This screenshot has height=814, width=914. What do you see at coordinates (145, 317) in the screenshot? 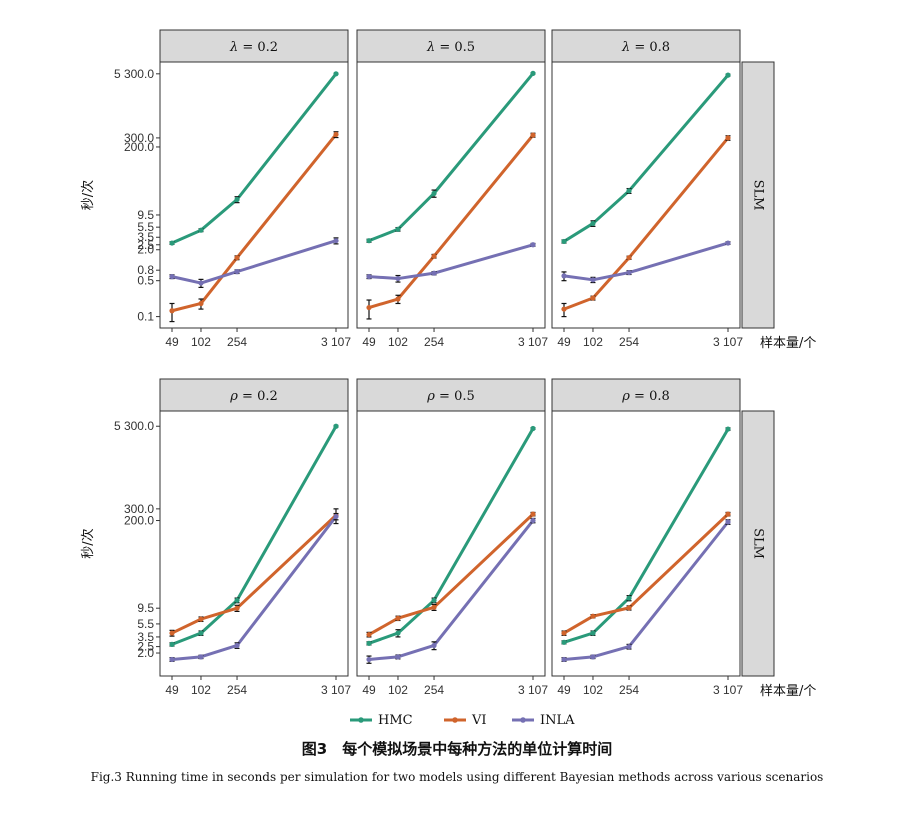
I see `y-tick-label: 0.1` at bounding box center [145, 317].